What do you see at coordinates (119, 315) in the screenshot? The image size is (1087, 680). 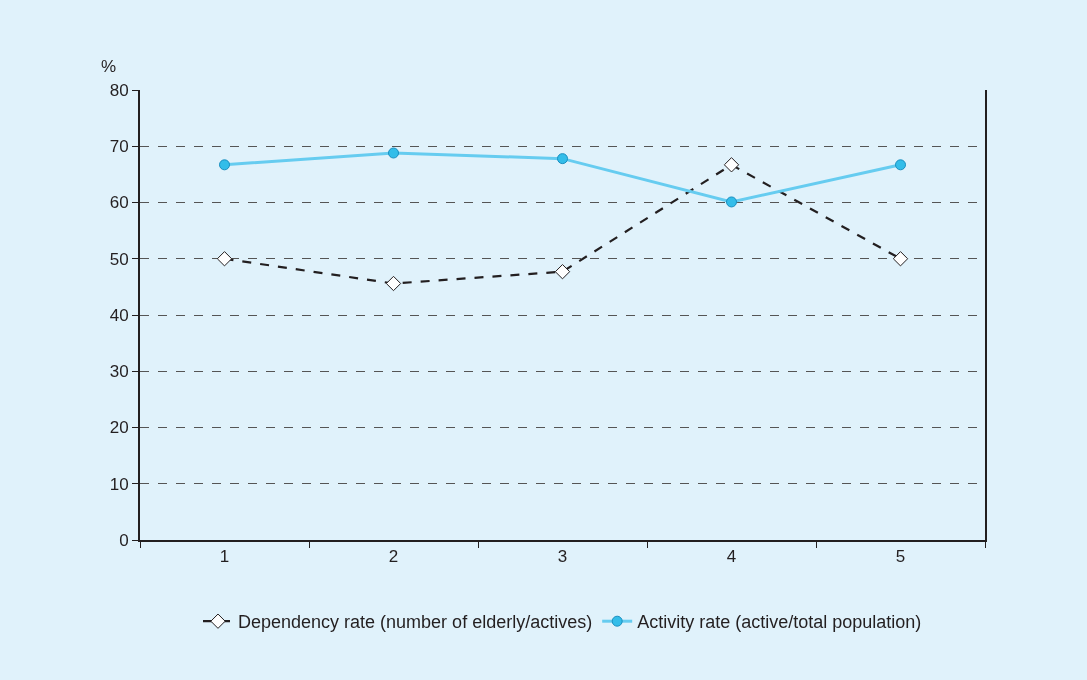 I see `y-tick-label: 40` at bounding box center [119, 315].